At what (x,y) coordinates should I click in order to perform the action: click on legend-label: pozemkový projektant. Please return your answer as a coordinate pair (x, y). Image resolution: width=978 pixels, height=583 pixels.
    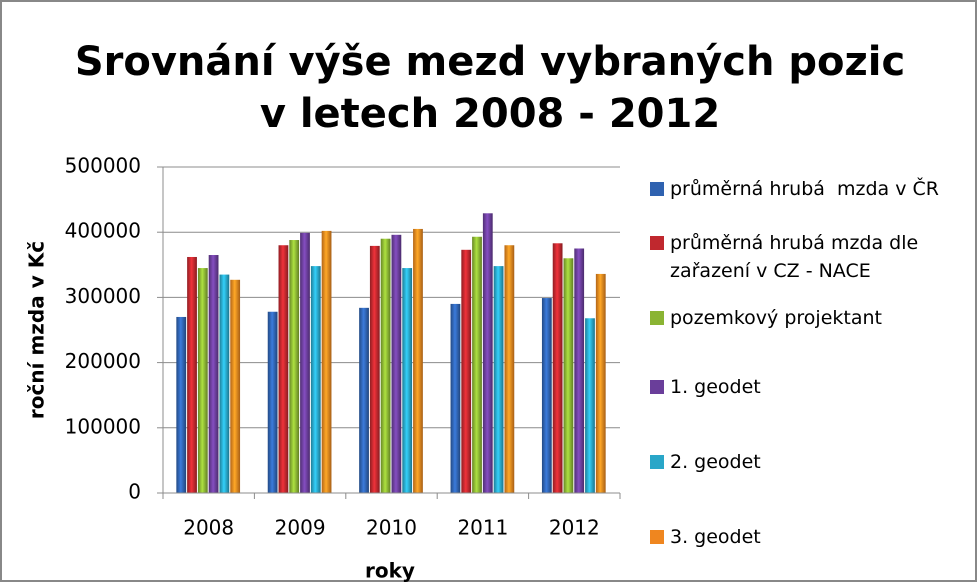
    Looking at the image, I should click on (776, 318).